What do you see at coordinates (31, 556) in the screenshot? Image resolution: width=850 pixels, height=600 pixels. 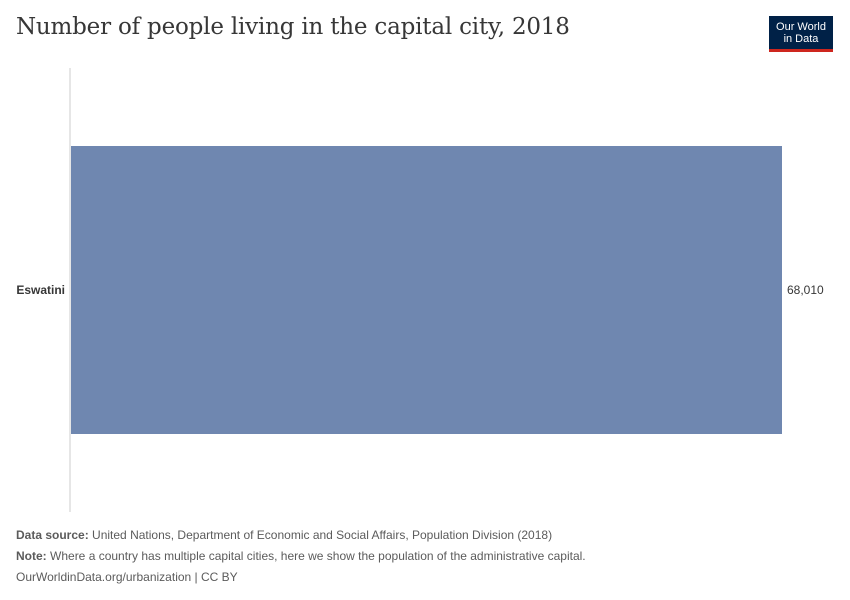 I see `note-label: Note:` at bounding box center [31, 556].